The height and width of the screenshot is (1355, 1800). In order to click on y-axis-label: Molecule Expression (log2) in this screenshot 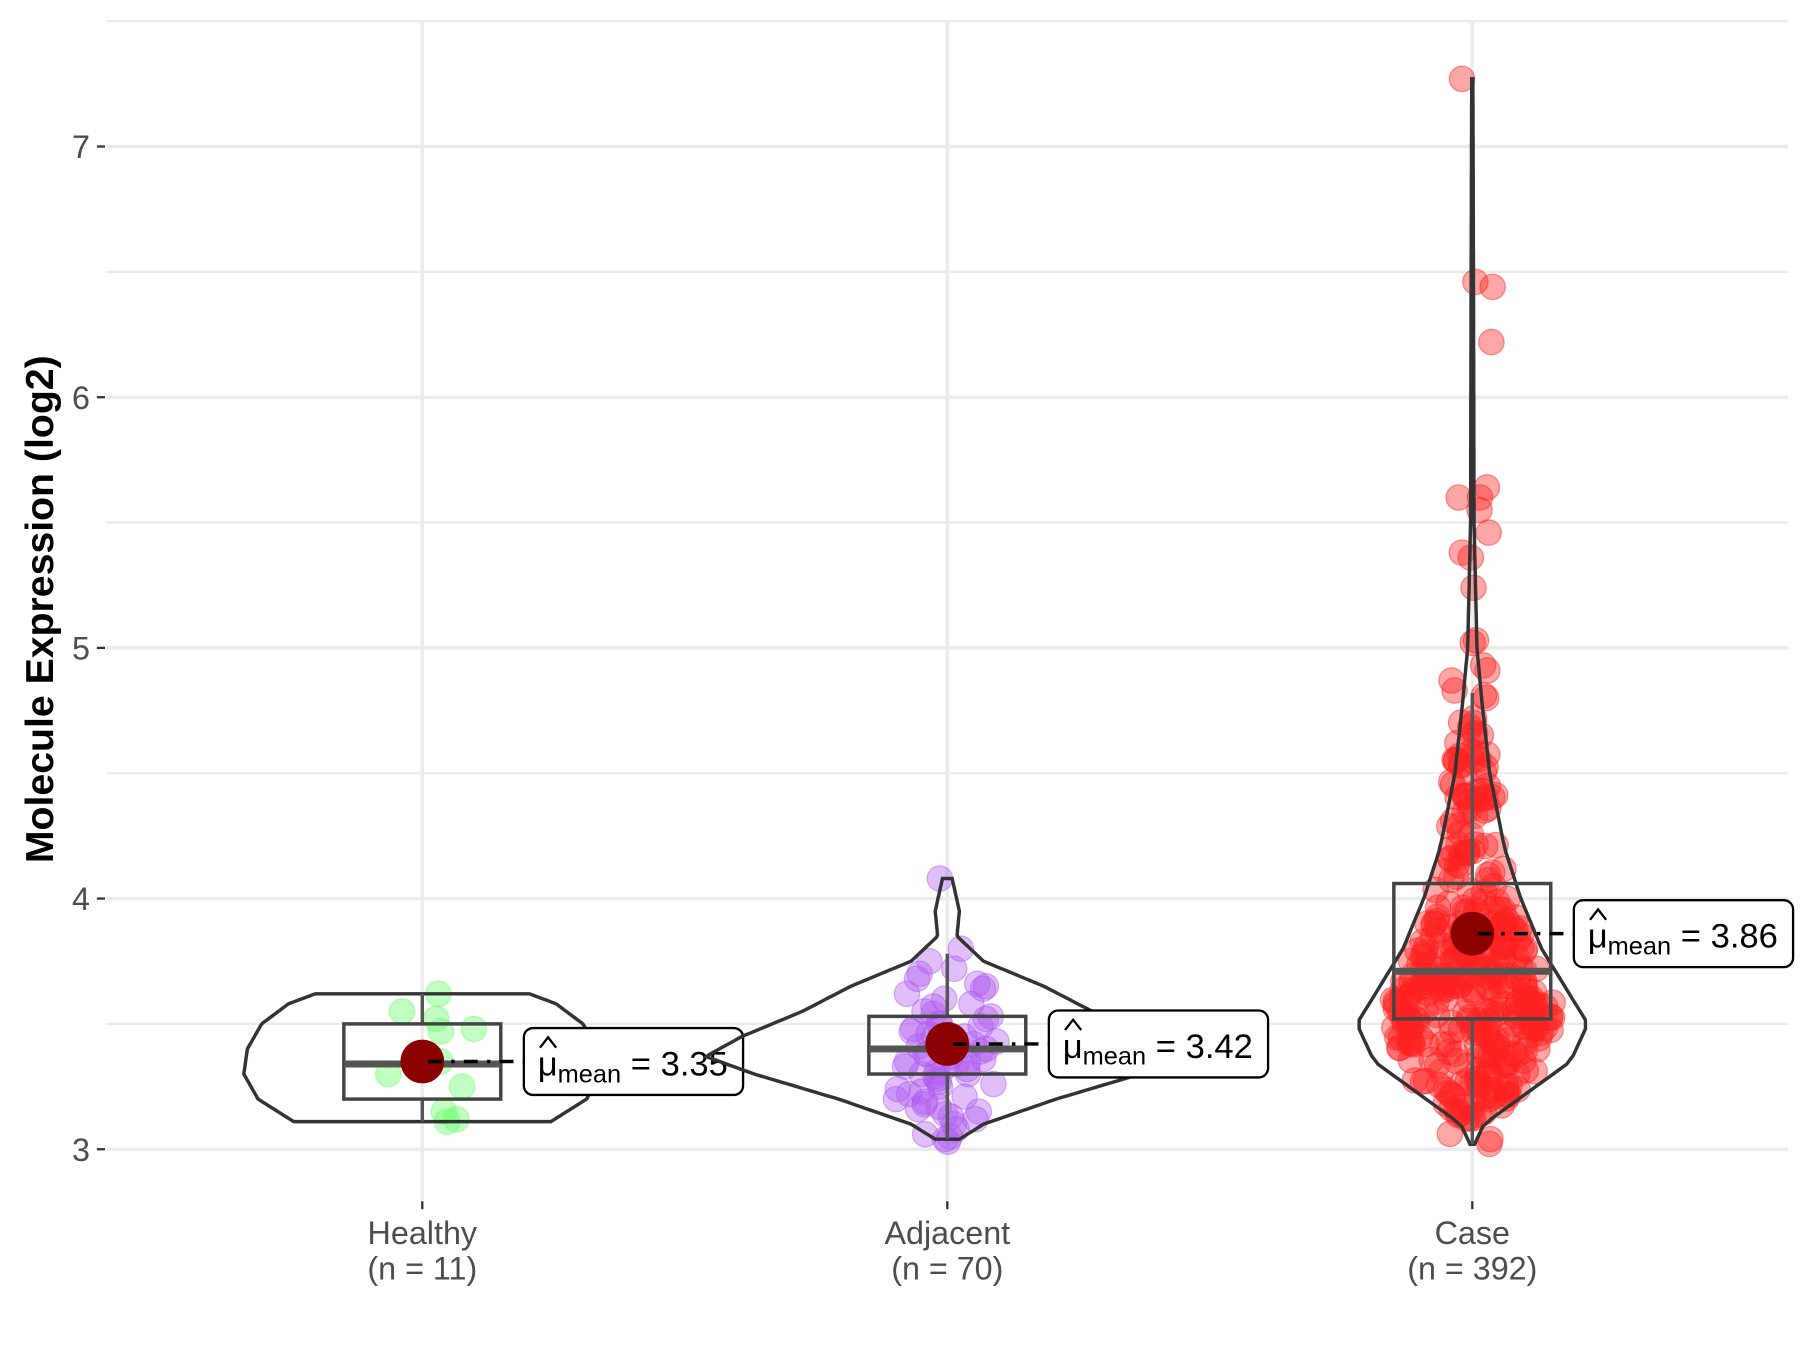, I will do `click(40, 609)`.